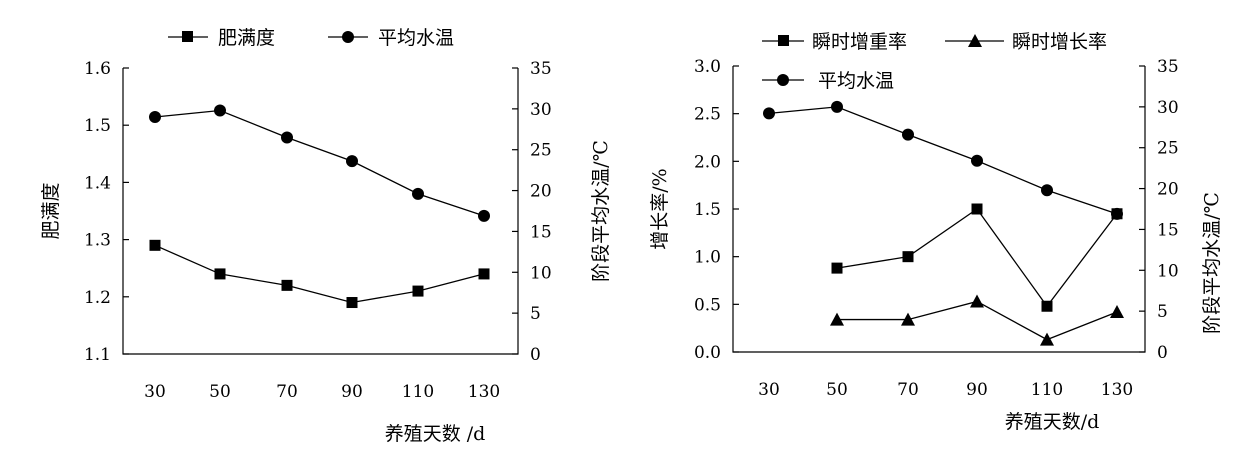 The width and height of the screenshot is (1242, 463). I want to click on legend-label: 瞬时增长率, so click(1059, 42).